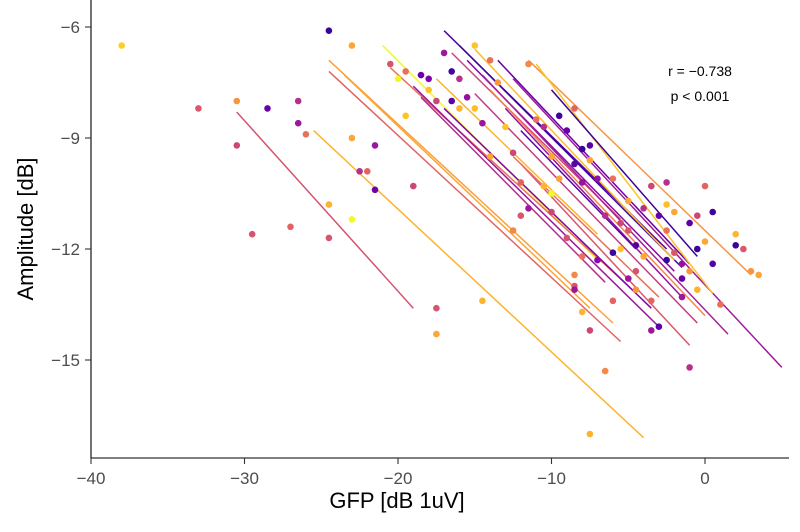 This screenshot has height=532, width=800. I want to click on y-axis-title: Amplitude [dB], so click(25, 228).